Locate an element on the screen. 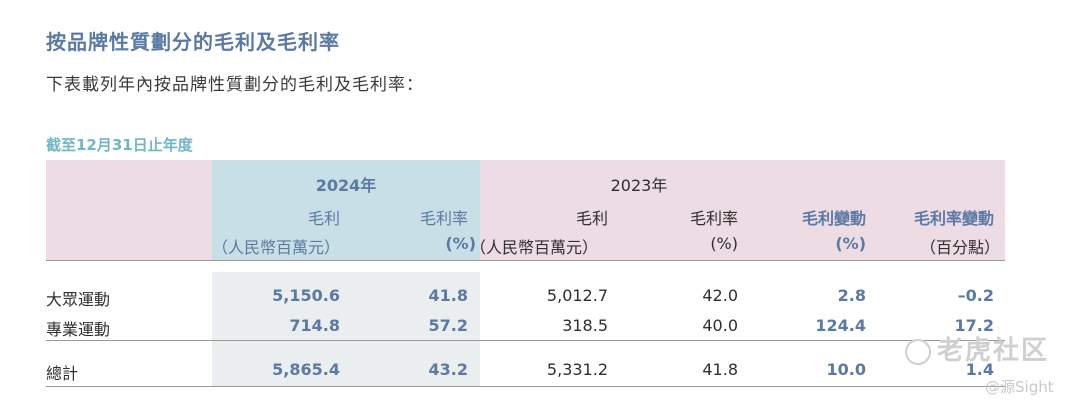 This screenshot has height=410, width=1080. table-cell: 57.2 is located at coordinates (448, 325).